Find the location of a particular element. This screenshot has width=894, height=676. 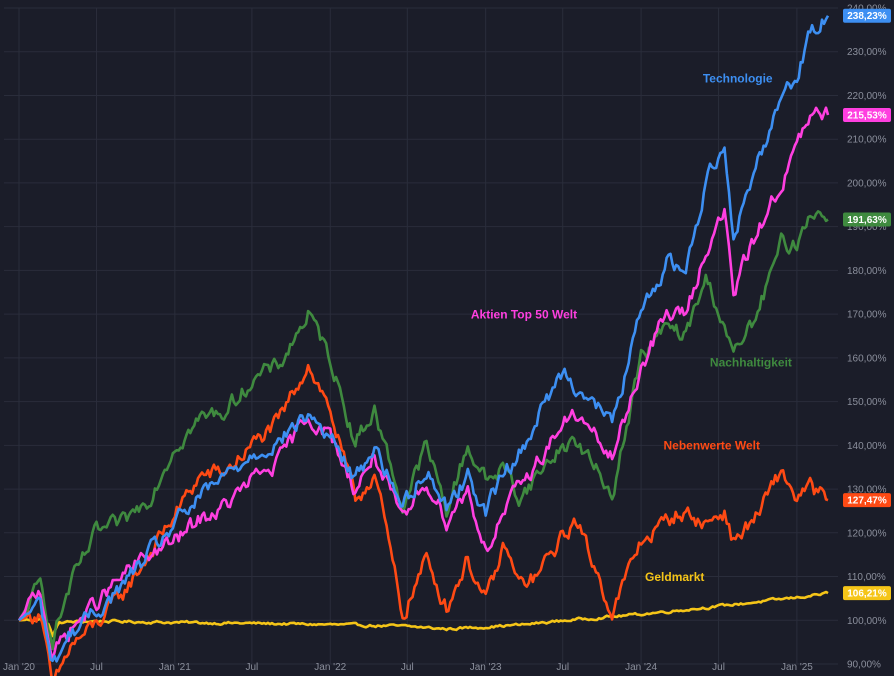

last-value-badge: 215,53% is located at coordinates (867, 115).